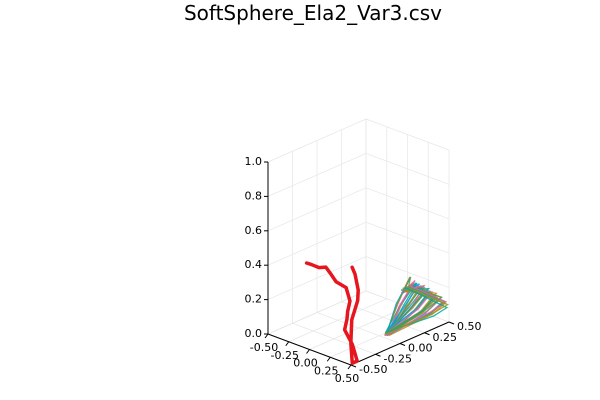  I want to click on chart-title: SoftSphere_Ela2_Var3.csv, so click(313, 13).